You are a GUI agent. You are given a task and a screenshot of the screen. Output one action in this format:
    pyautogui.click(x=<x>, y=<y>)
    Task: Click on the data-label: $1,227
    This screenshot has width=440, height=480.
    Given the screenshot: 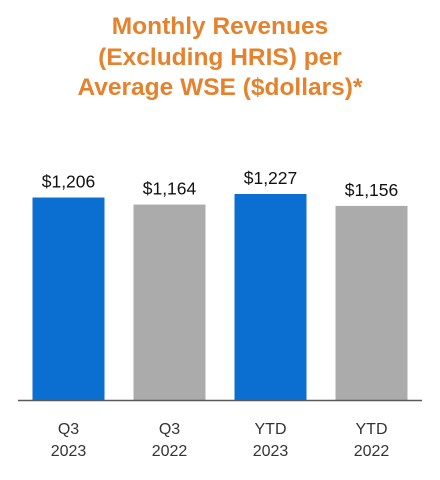 What is the action you would take?
    pyautogui.click(x=271, y=178)
    